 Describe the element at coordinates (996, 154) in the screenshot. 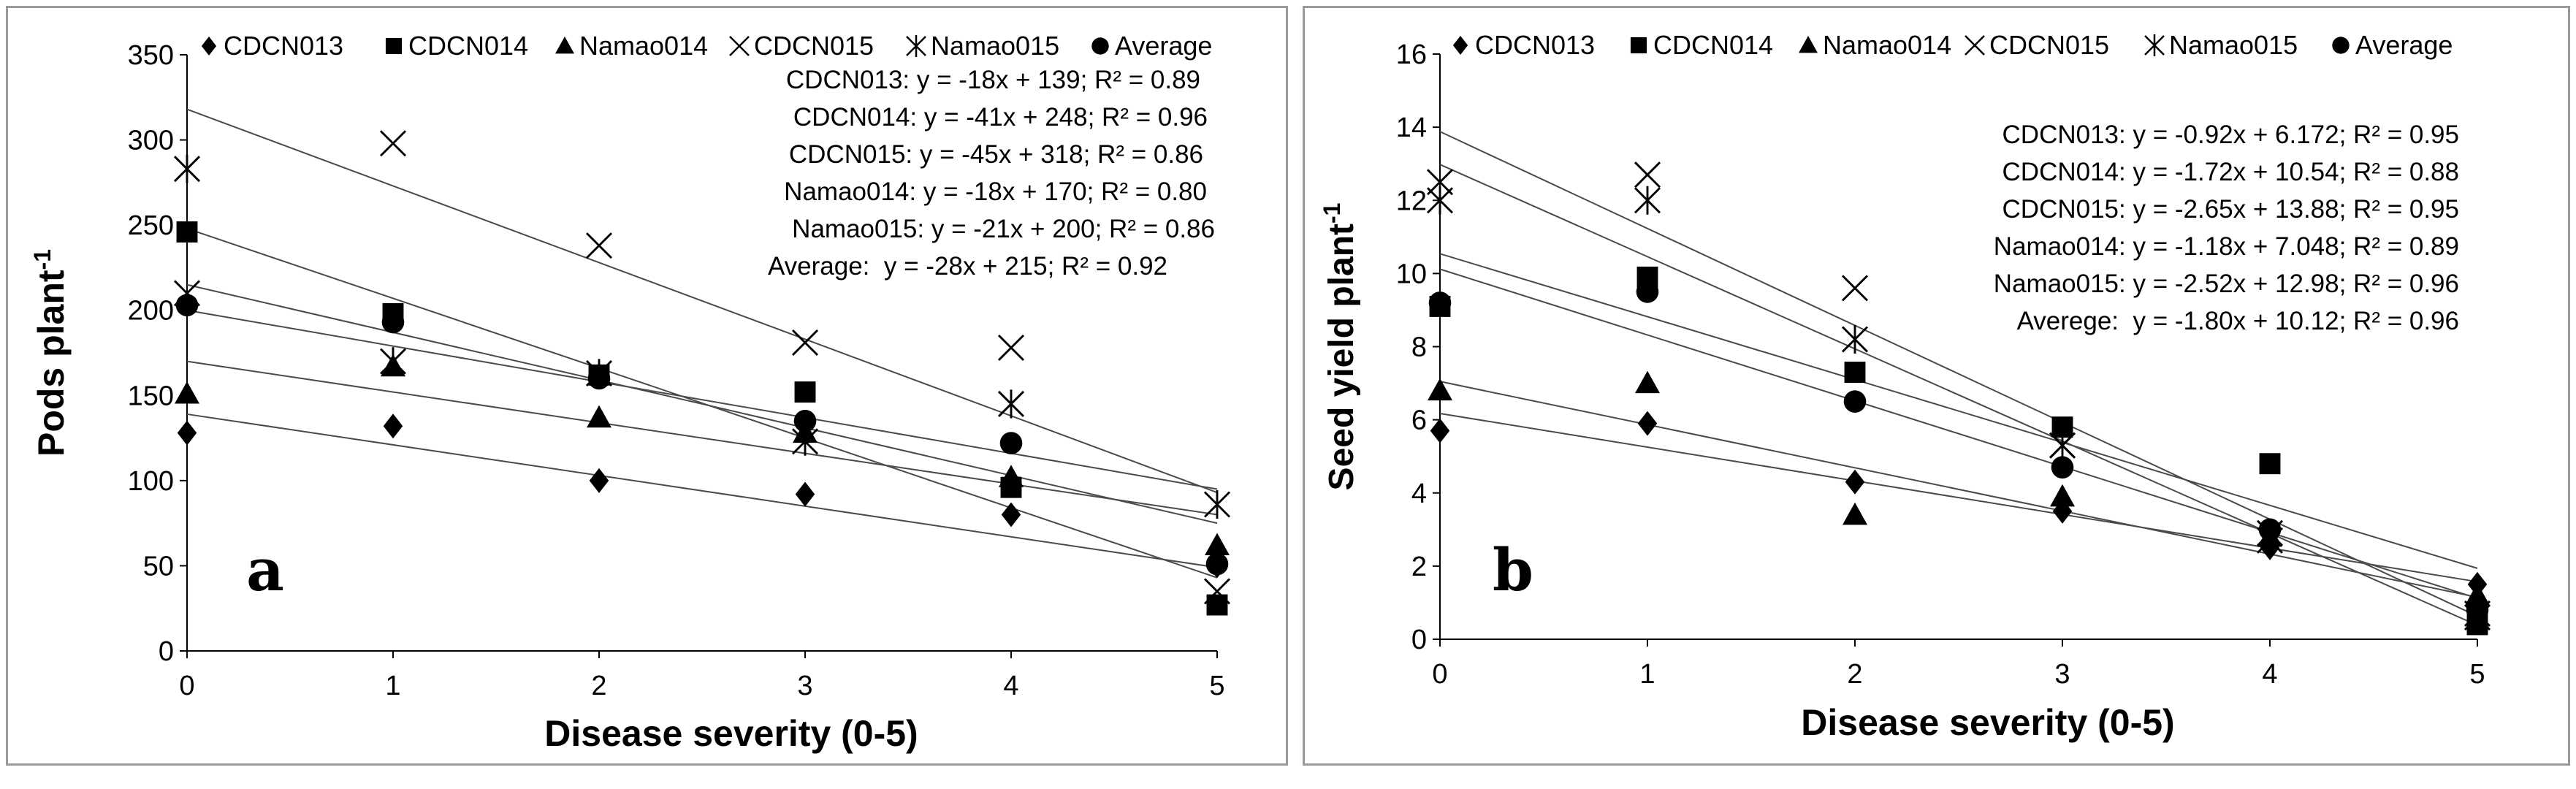

I see `equation-2: CDCN015: y = -45x + 318; R² = 0.86` at that location.